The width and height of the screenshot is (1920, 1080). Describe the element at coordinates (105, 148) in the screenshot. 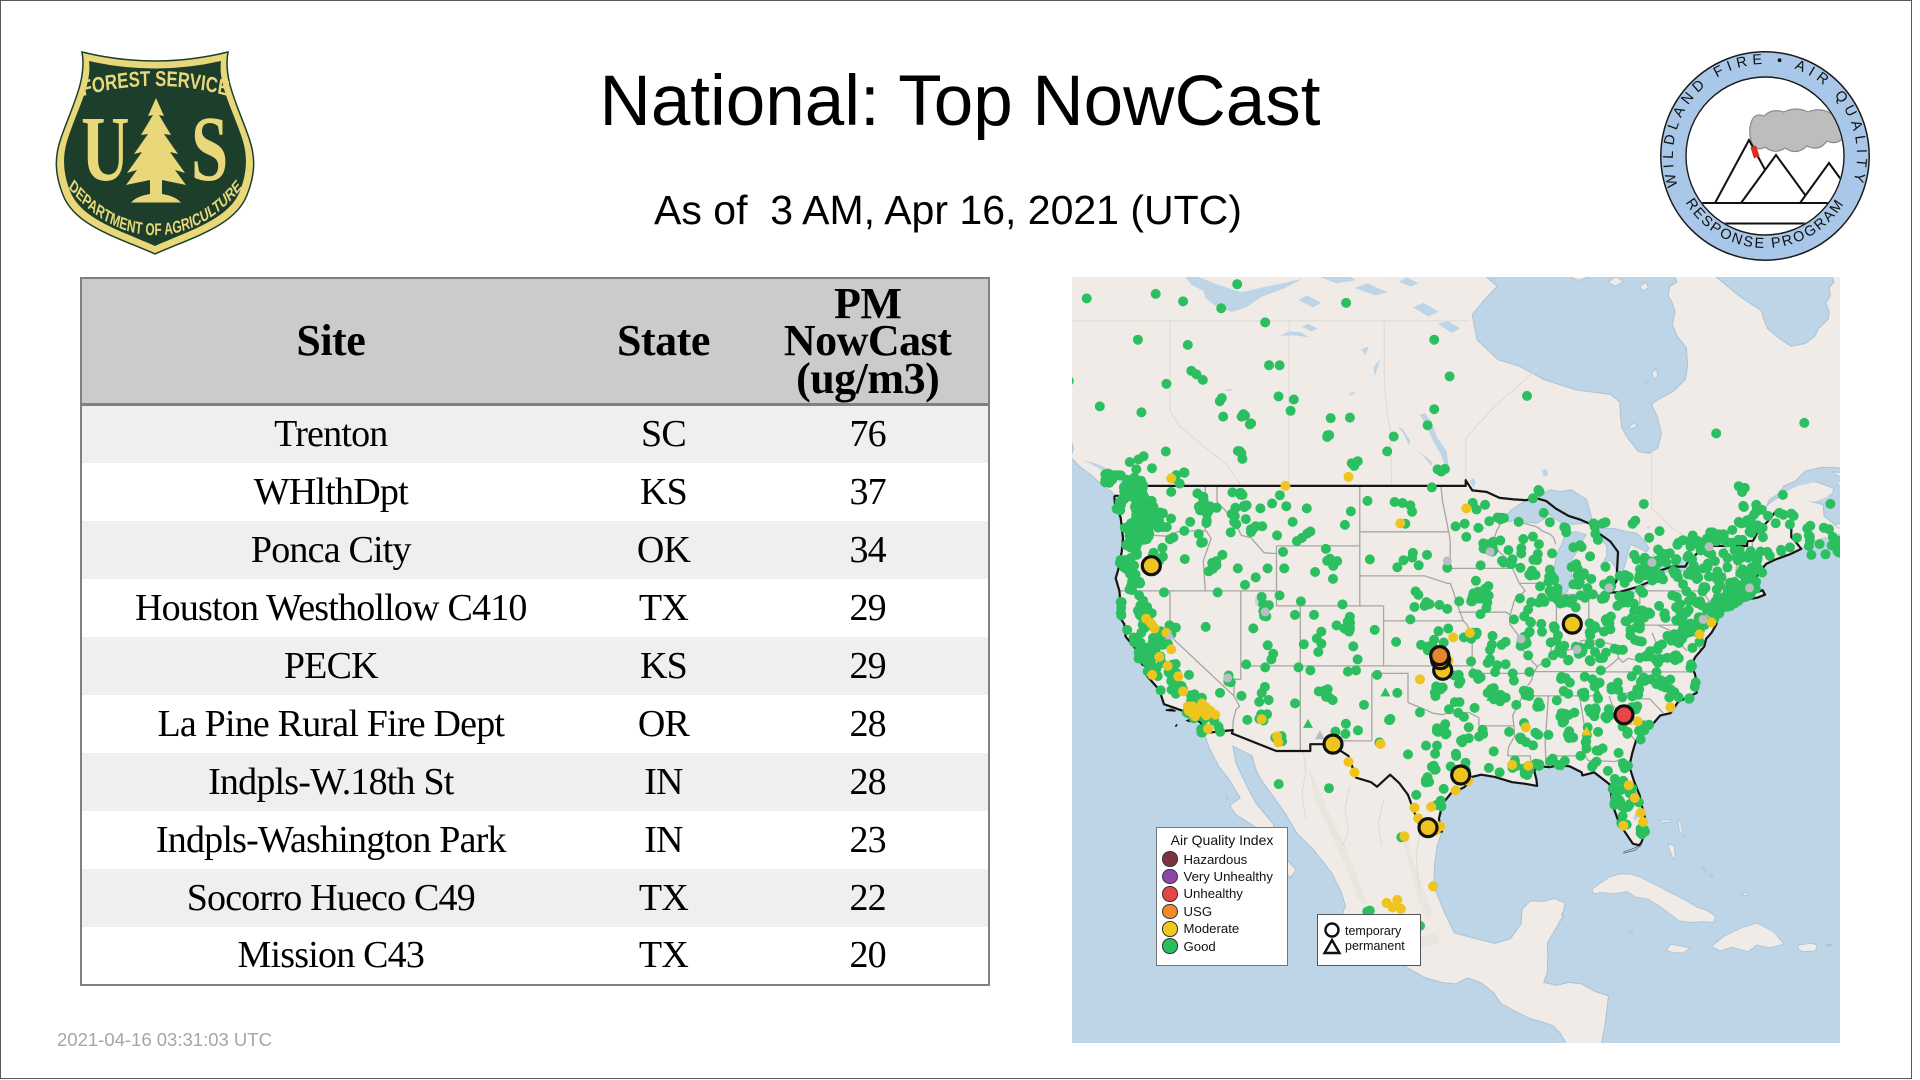

I see `svg-text: U` at that location.